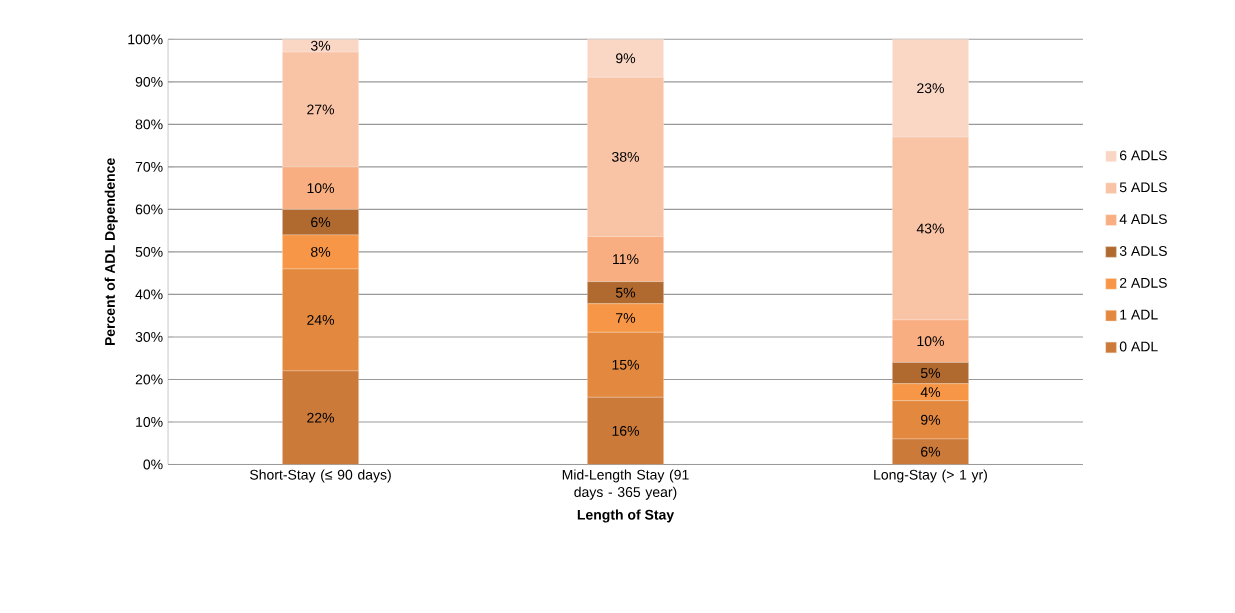  Describe the element at coordinates (930, 88) in the screenshot. I see `data-label: 23%` at that location.